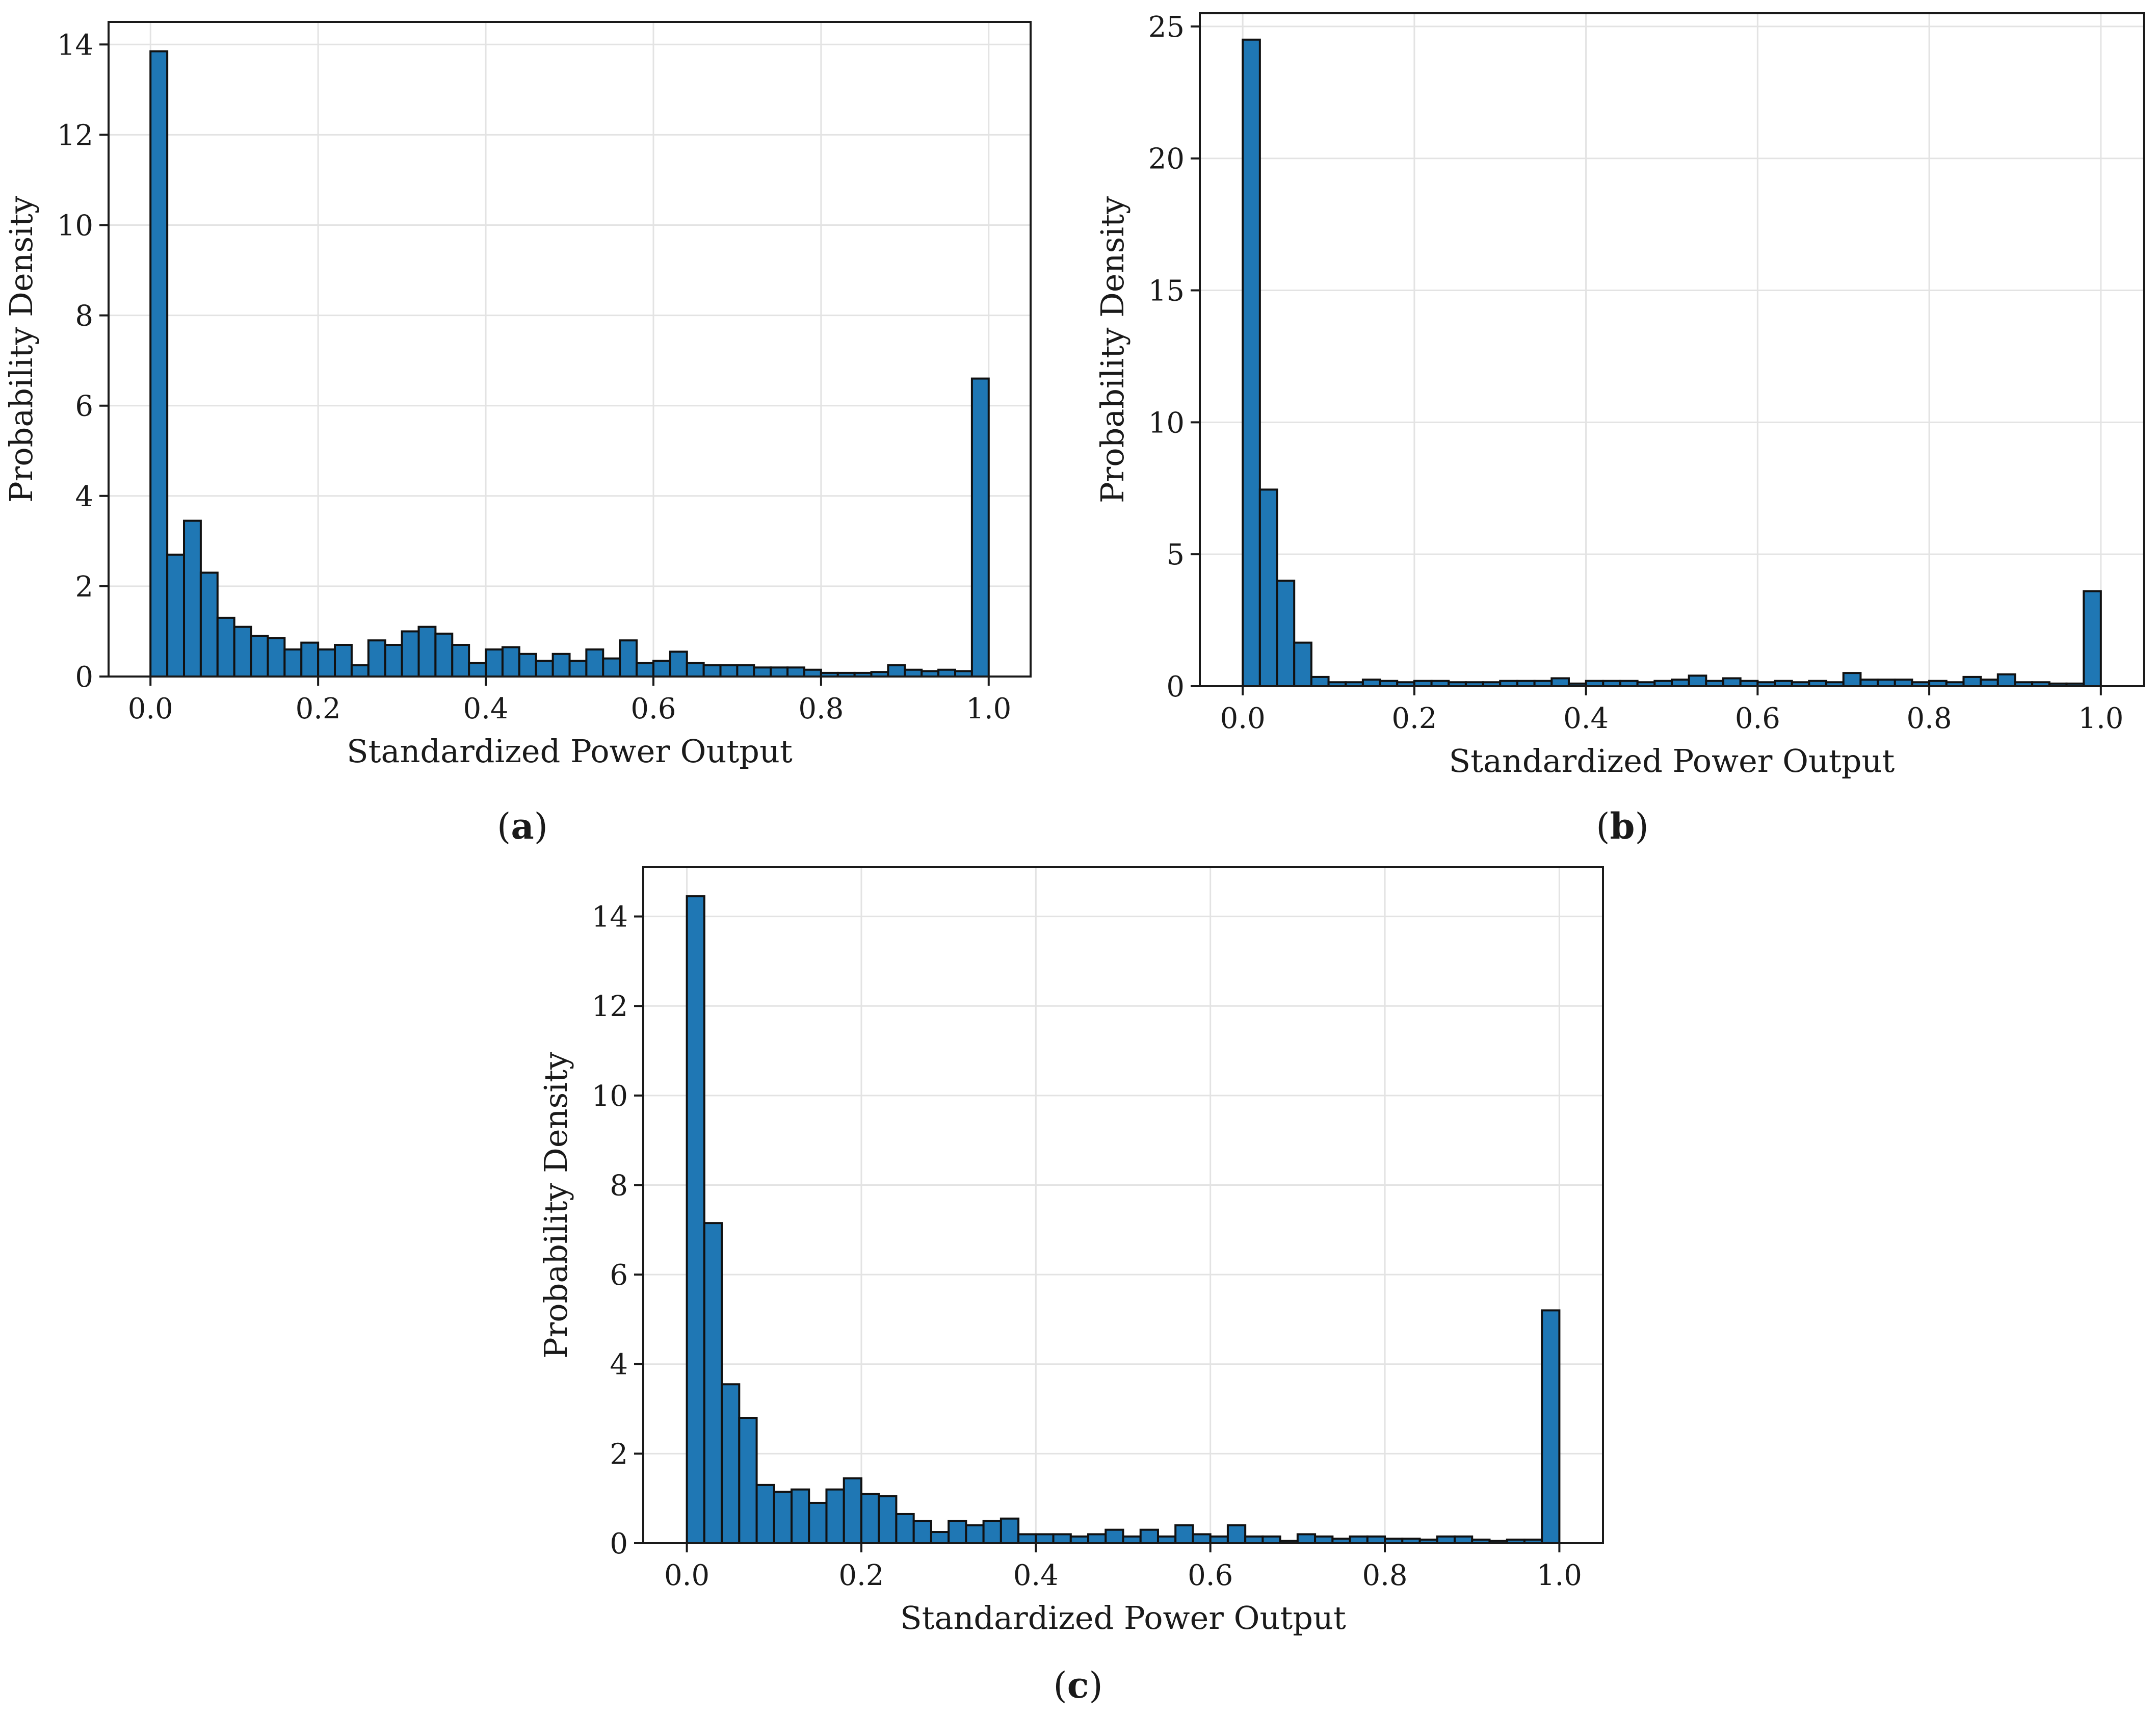  What do you see at coordinates (1166, 159) in the screenshot?
I see `y-tick-label: 20` at bounding box center [1166, 159].